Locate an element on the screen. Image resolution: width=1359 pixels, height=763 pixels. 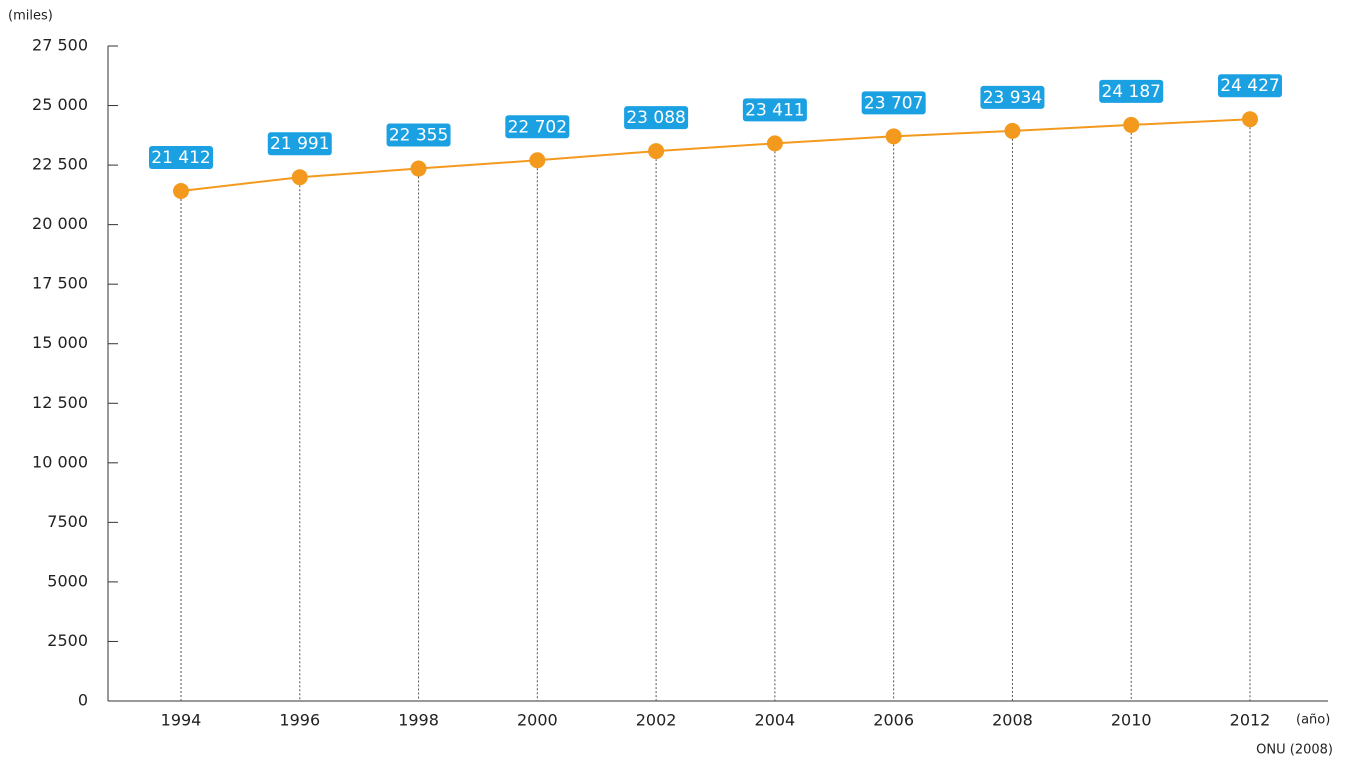
x-tick-label: 1998 is located at coordinates (418, 720).